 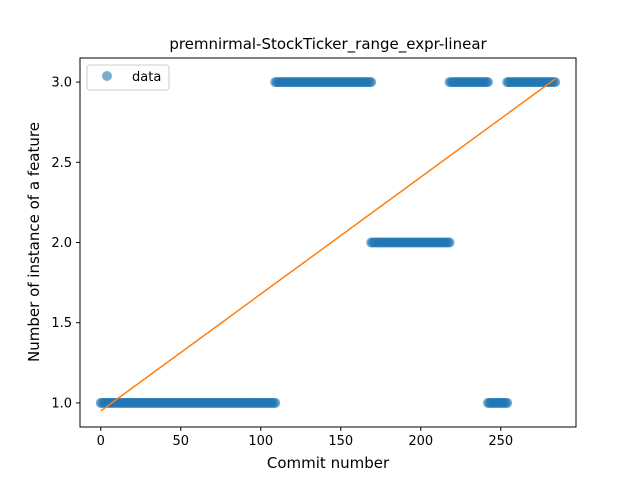 What do you see at coordinates (61, 83) in the screenshot?
I see `y-tick-label: 3.0` at bounding box center [61, 83].